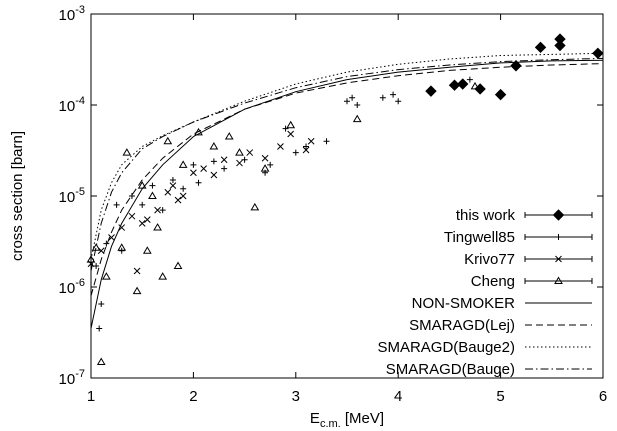  I want to click on legend-sample, so click(558, 281).